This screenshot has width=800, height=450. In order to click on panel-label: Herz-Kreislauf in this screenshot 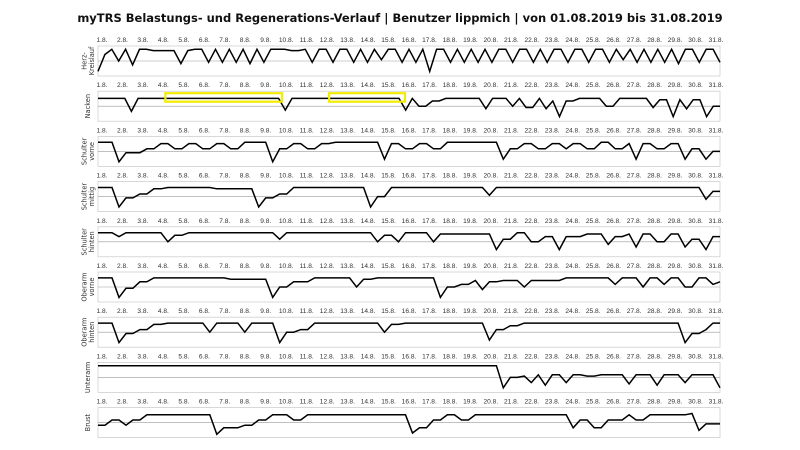, I will do `click(88, 60)`.